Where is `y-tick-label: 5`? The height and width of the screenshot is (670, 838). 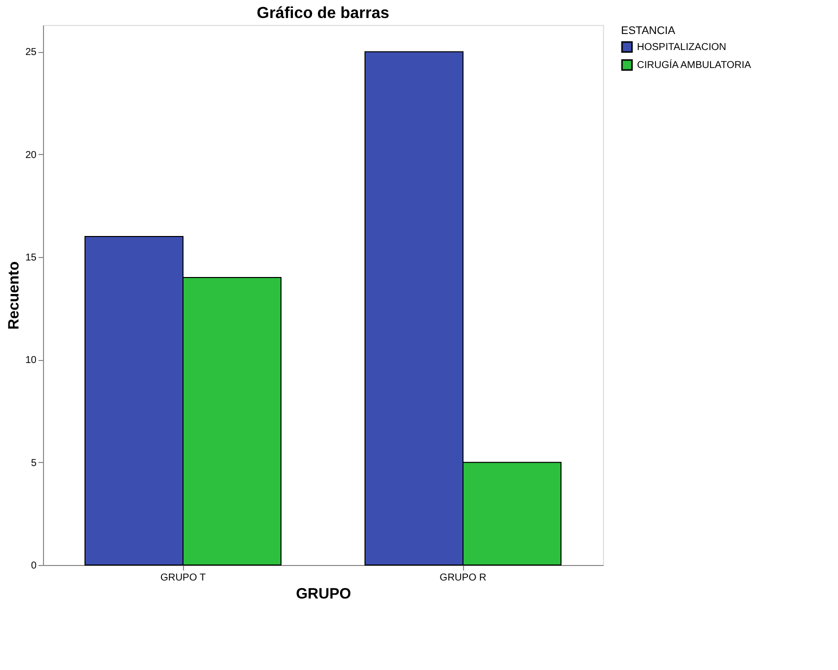
y-tick-label: 5 is located at coordinates (33, 463).